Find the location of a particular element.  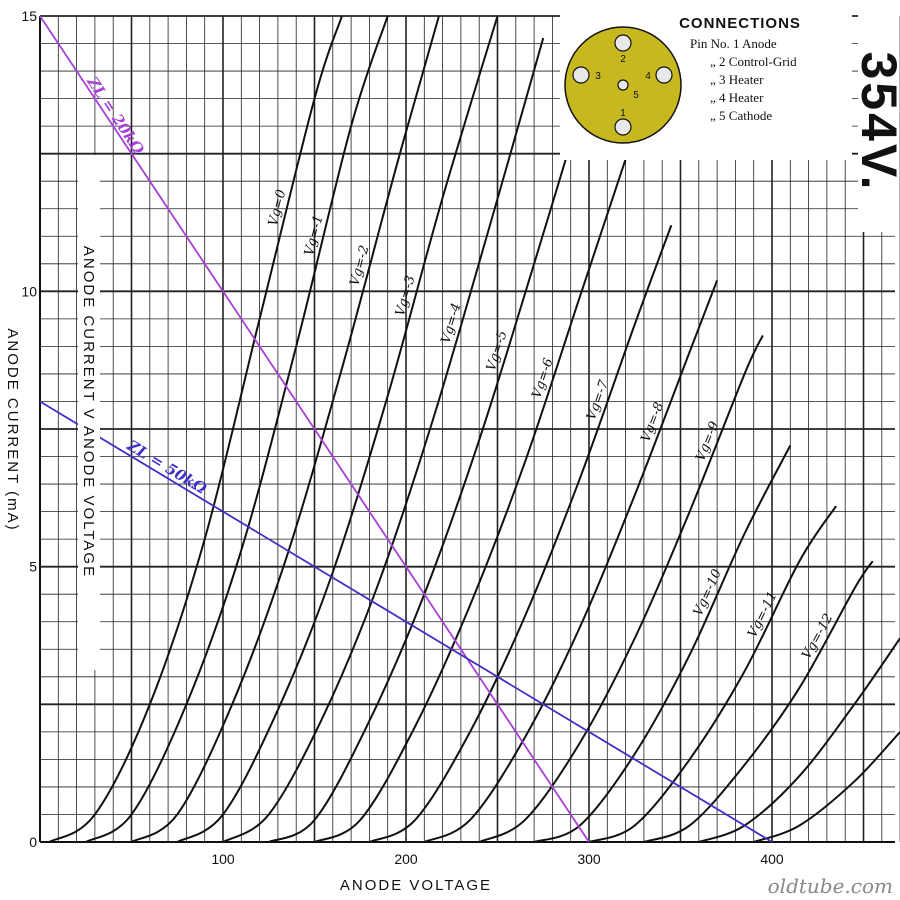

tube-name-box is located at coordinates (878, 121).